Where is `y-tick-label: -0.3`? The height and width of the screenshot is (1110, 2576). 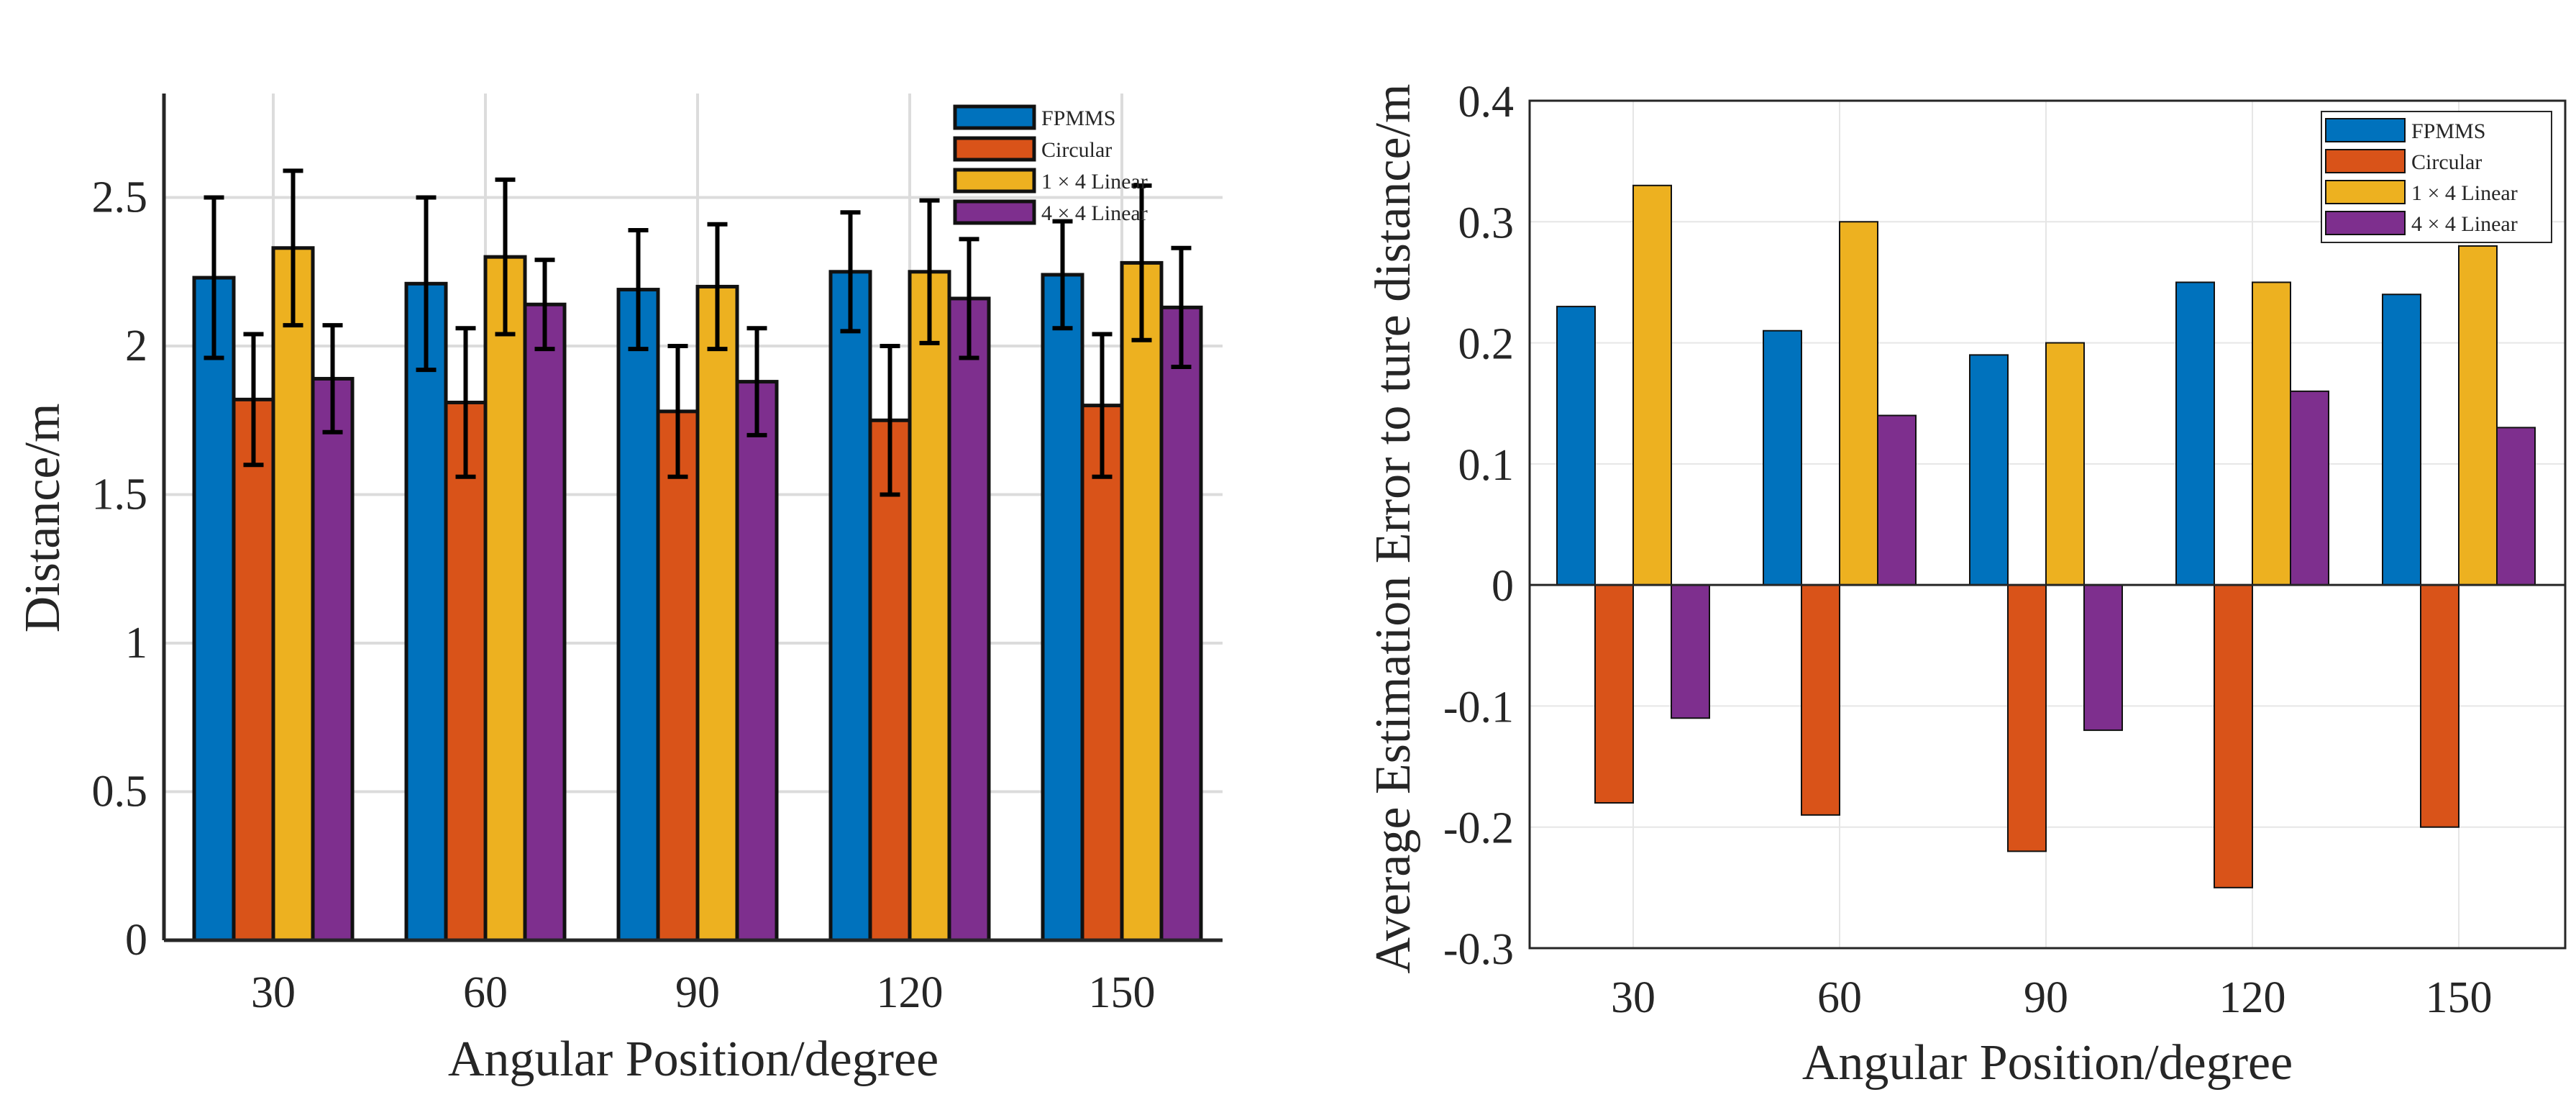 y-tick-label: -0.3 is located at coordinates (1478, 949).